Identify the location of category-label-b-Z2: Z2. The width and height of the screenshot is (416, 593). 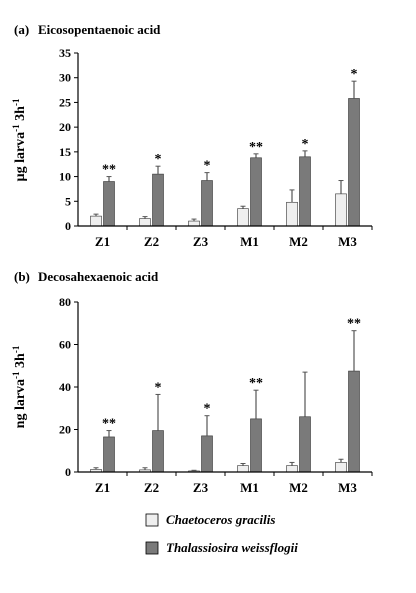
(151, 487).